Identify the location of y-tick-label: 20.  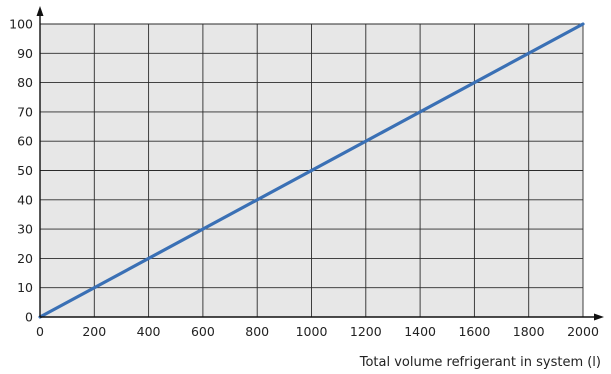
(25, 258).